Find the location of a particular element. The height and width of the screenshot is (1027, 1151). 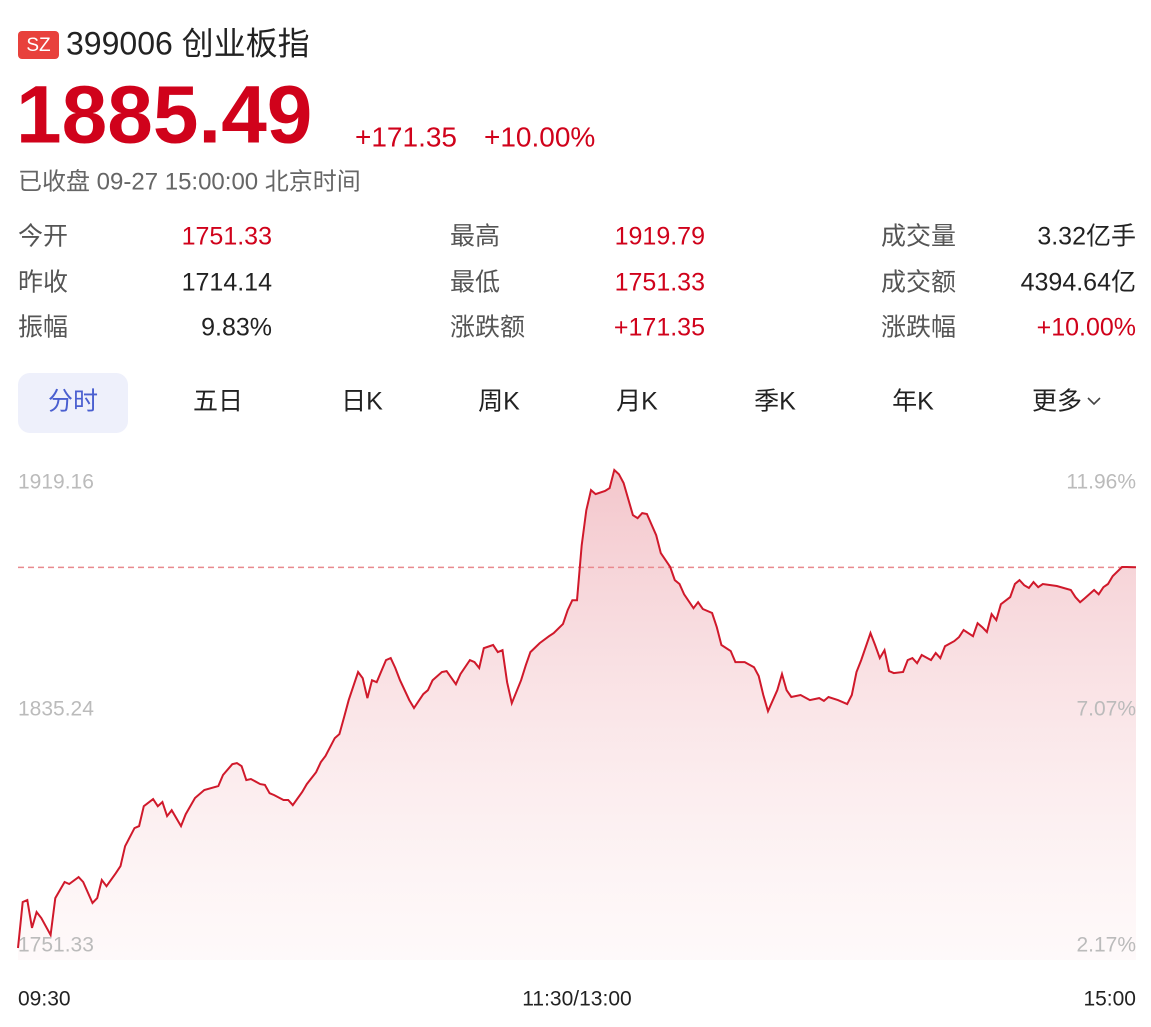

market-badge: SZ is located at coordinates (38, 45).